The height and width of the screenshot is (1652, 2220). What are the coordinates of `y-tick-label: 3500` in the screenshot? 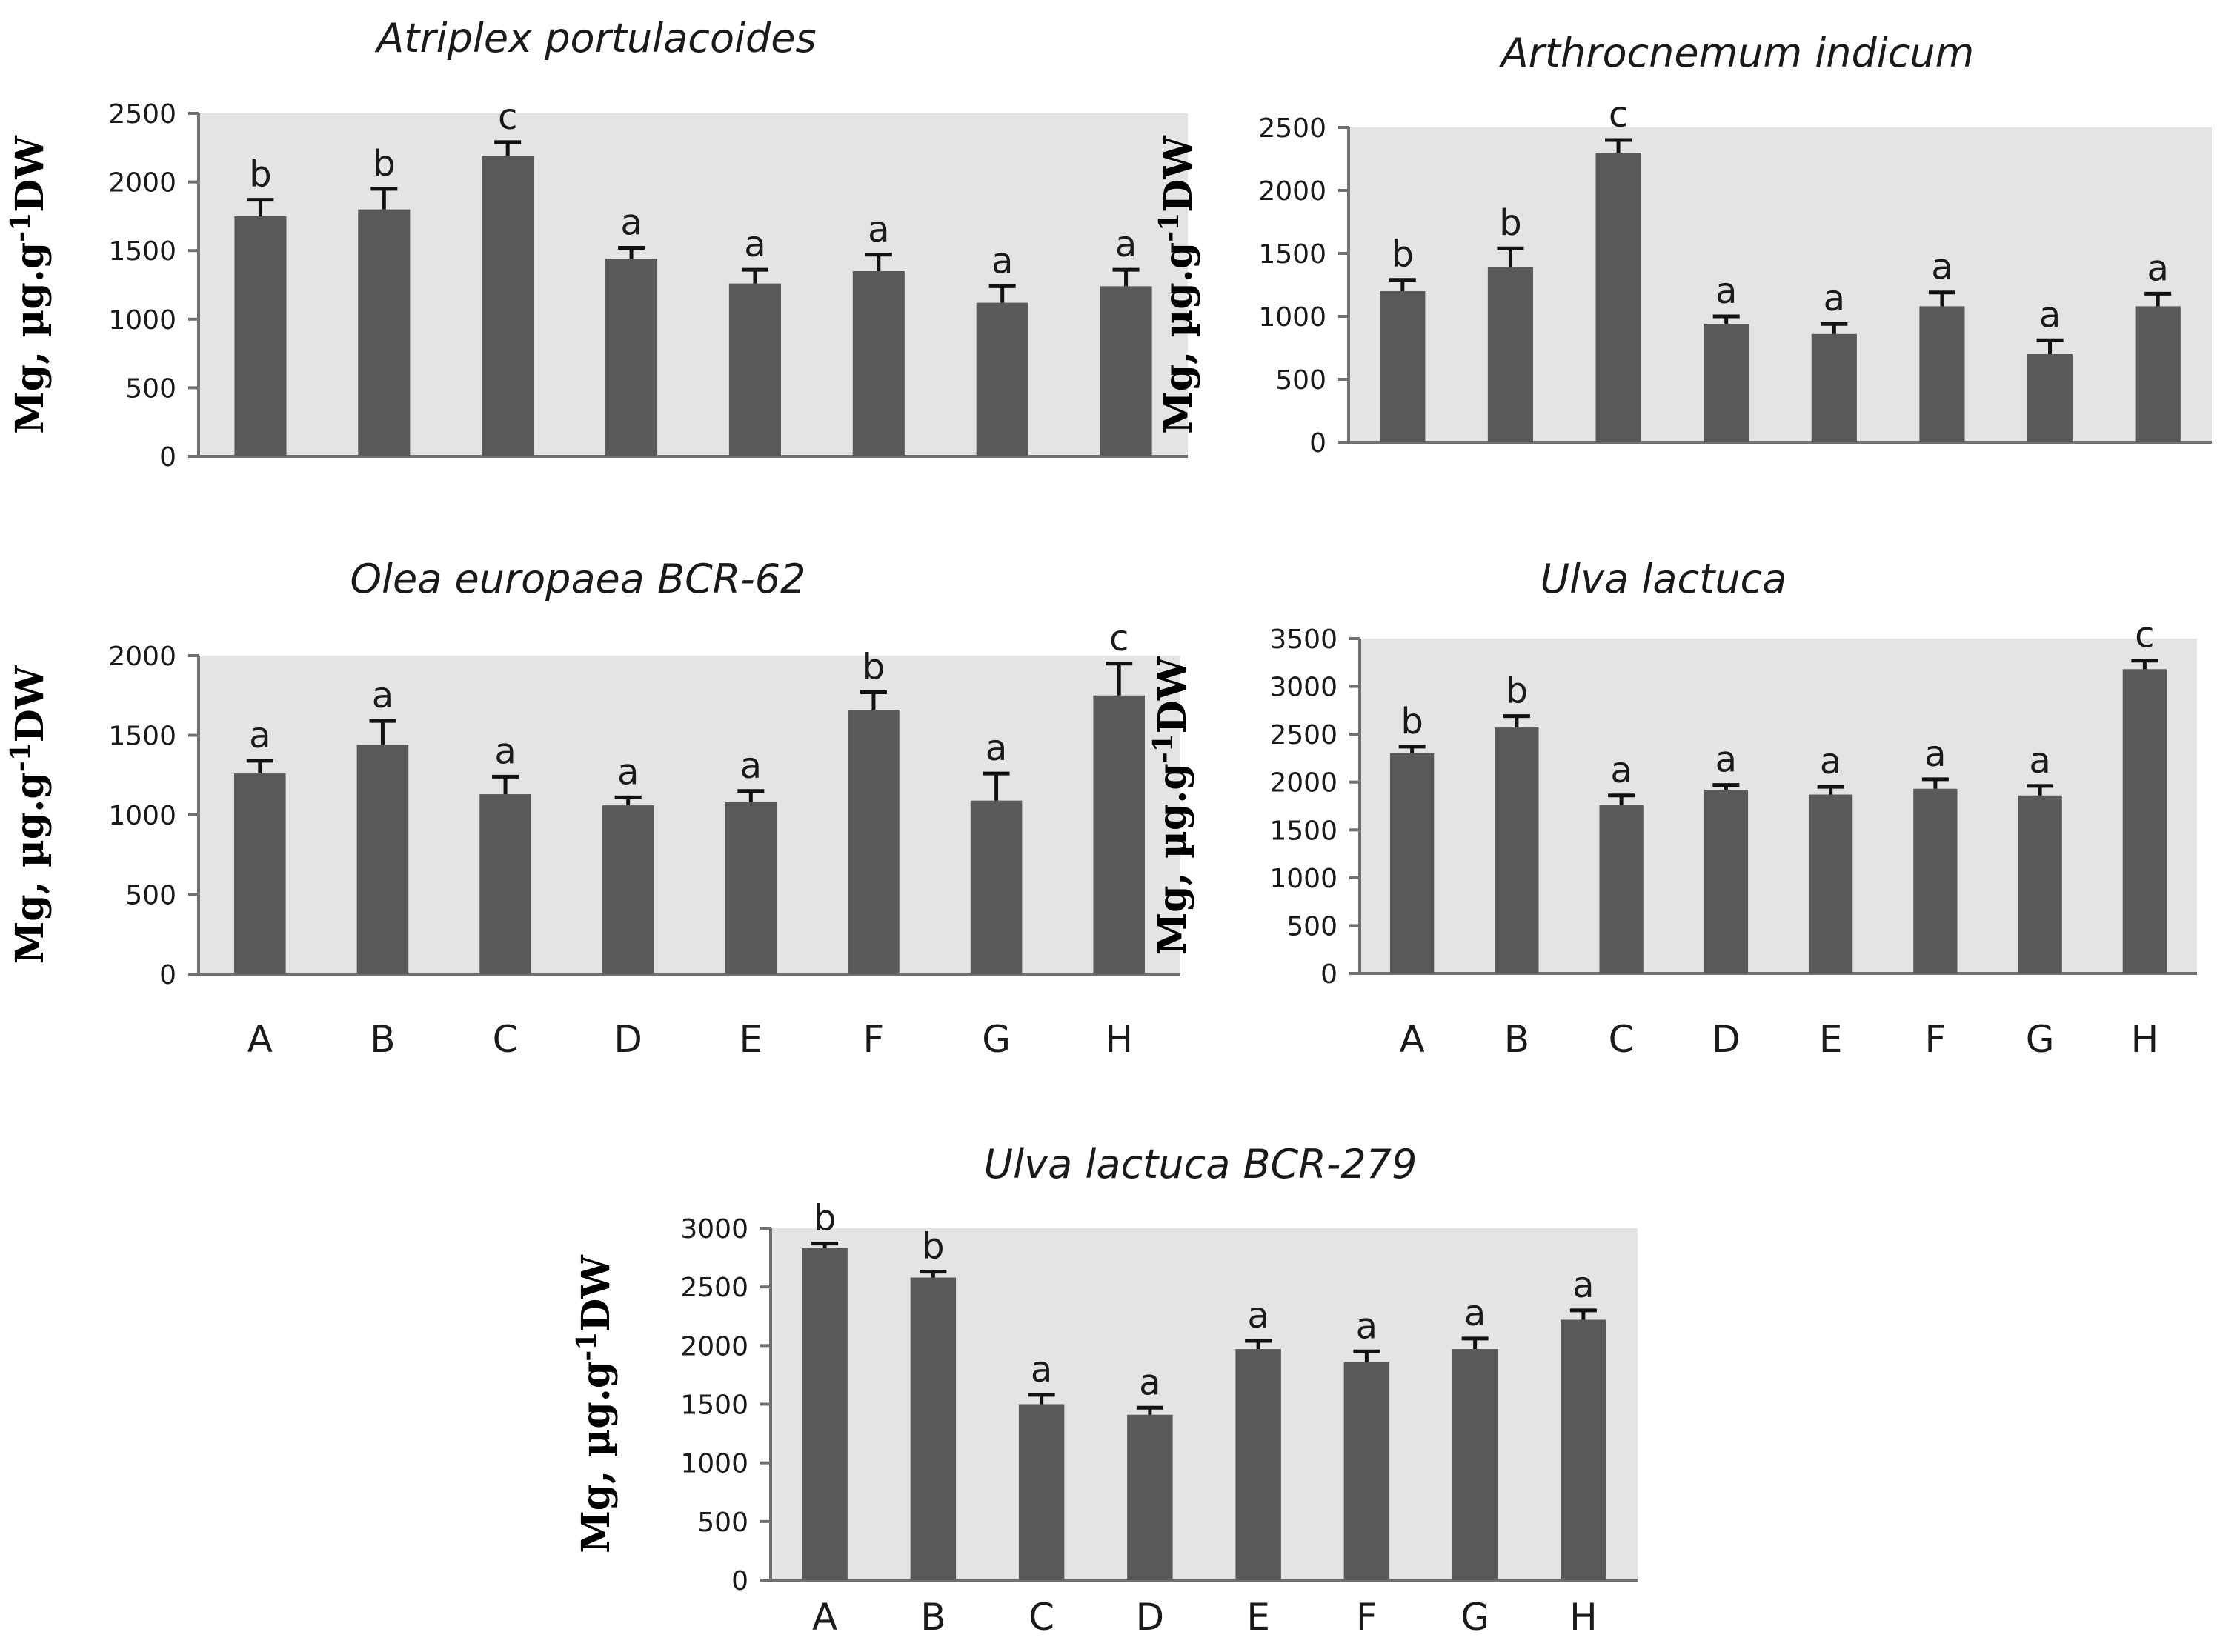 It's located at (1303, 640).